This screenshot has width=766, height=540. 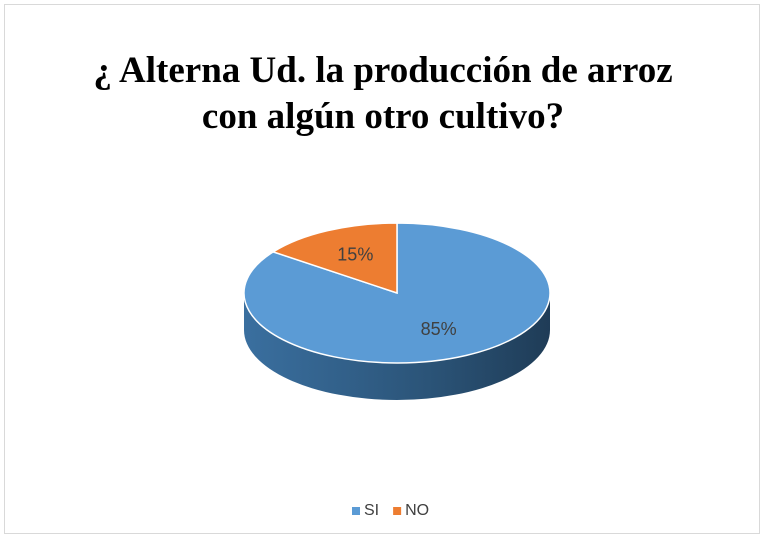 What do you see at coordinates (355, 254) in the screenshot?
I see `data-label: 15%` at bounding box center [355, 254].